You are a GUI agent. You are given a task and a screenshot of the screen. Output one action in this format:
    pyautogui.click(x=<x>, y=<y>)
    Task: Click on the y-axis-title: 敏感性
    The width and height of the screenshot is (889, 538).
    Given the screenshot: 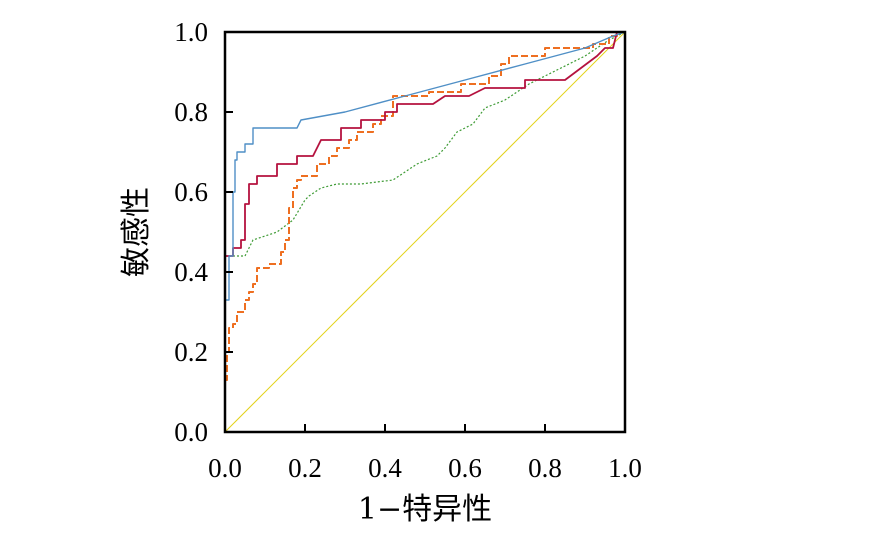 What is the action you would take?
    pyautogui.click(x=136, y=232)
    